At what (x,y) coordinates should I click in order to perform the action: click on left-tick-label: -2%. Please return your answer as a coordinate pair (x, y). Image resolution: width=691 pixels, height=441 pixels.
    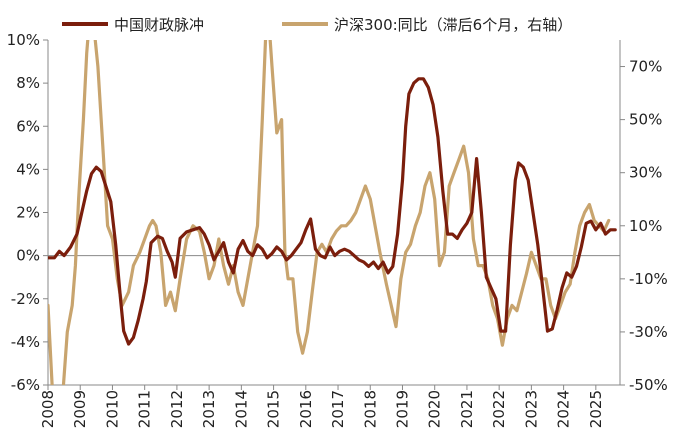
    Looking at the image, I should click on (25, 299).